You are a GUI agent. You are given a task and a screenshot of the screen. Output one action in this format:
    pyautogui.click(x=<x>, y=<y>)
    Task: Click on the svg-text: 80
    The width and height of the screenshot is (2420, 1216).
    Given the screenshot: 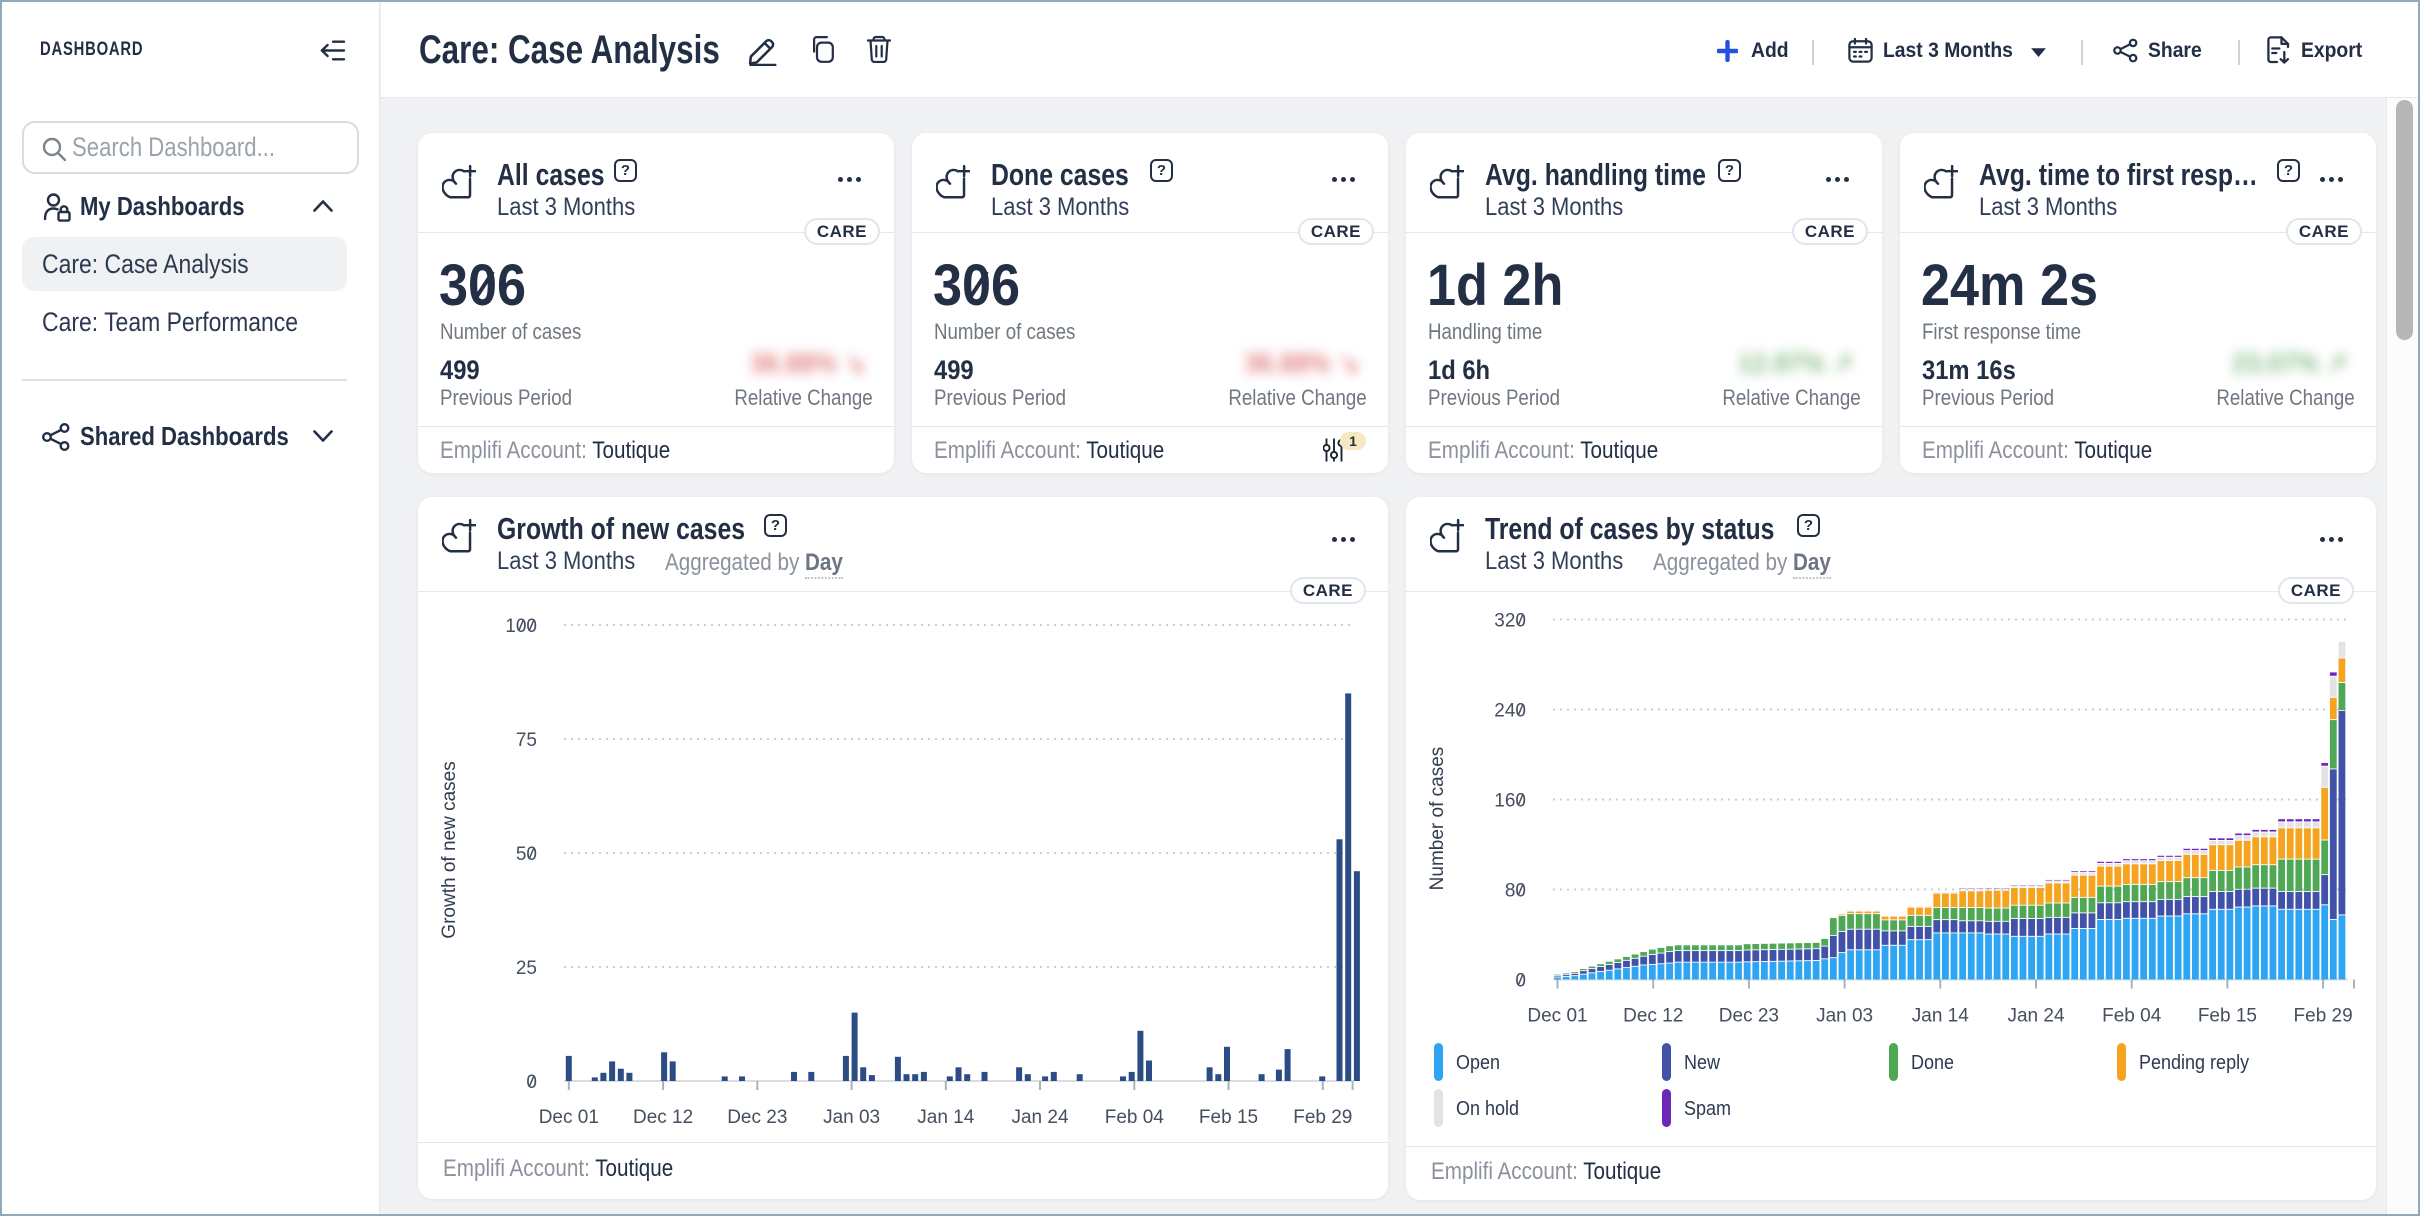 What is the action you would take?
    pyautogui.click(x=1515, y=891)
    